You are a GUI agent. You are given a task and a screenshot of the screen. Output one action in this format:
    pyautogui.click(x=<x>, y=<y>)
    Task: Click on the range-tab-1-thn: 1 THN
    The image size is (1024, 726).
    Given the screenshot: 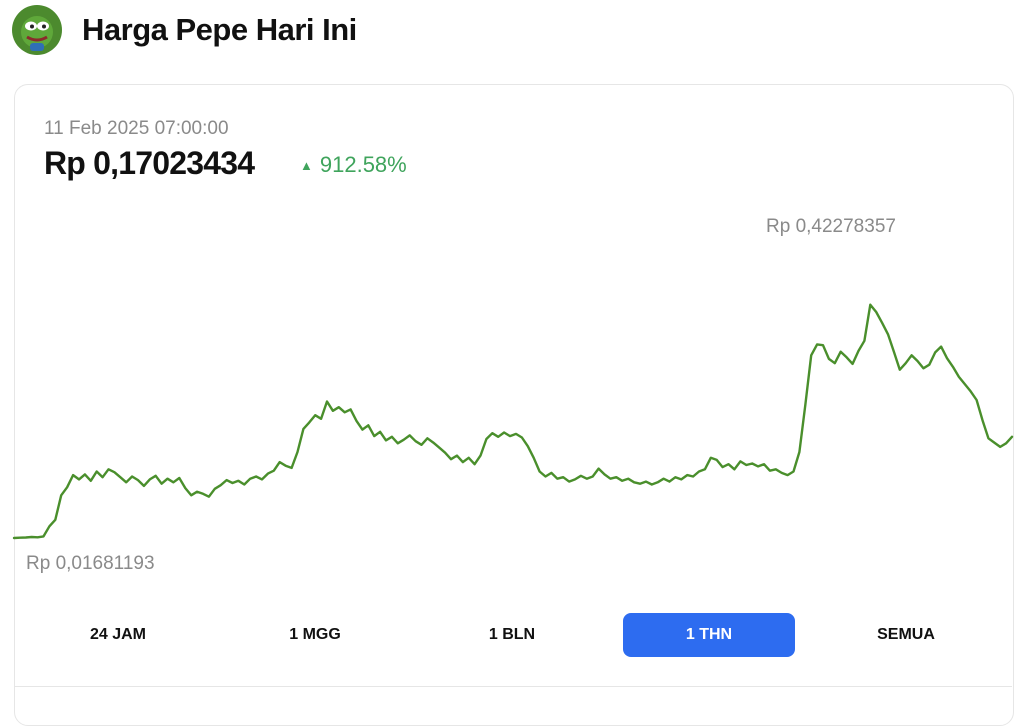 What is the action you would take?
    pyautogui.click(x=709, y=635)
    